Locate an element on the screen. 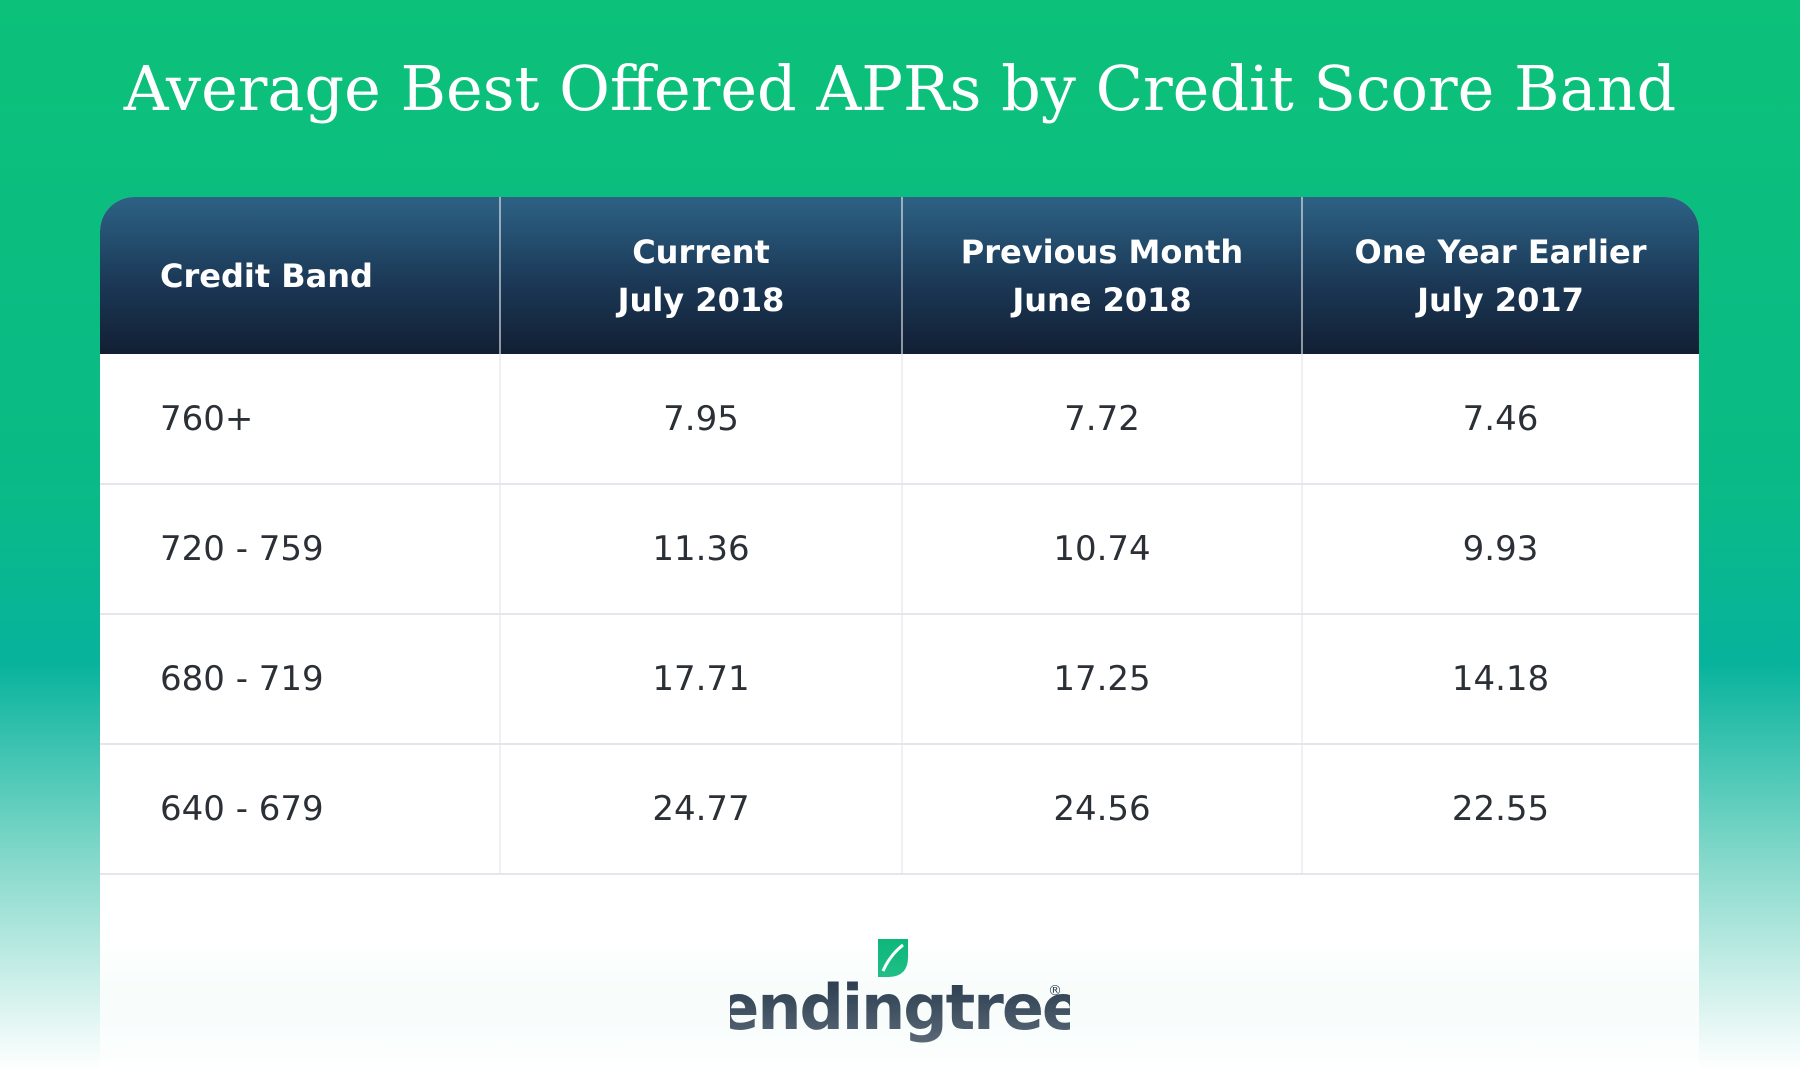 The height and width of the screenshot is (1070, 1800). header-line: June 2018 is located at coordinates (1102, 299).